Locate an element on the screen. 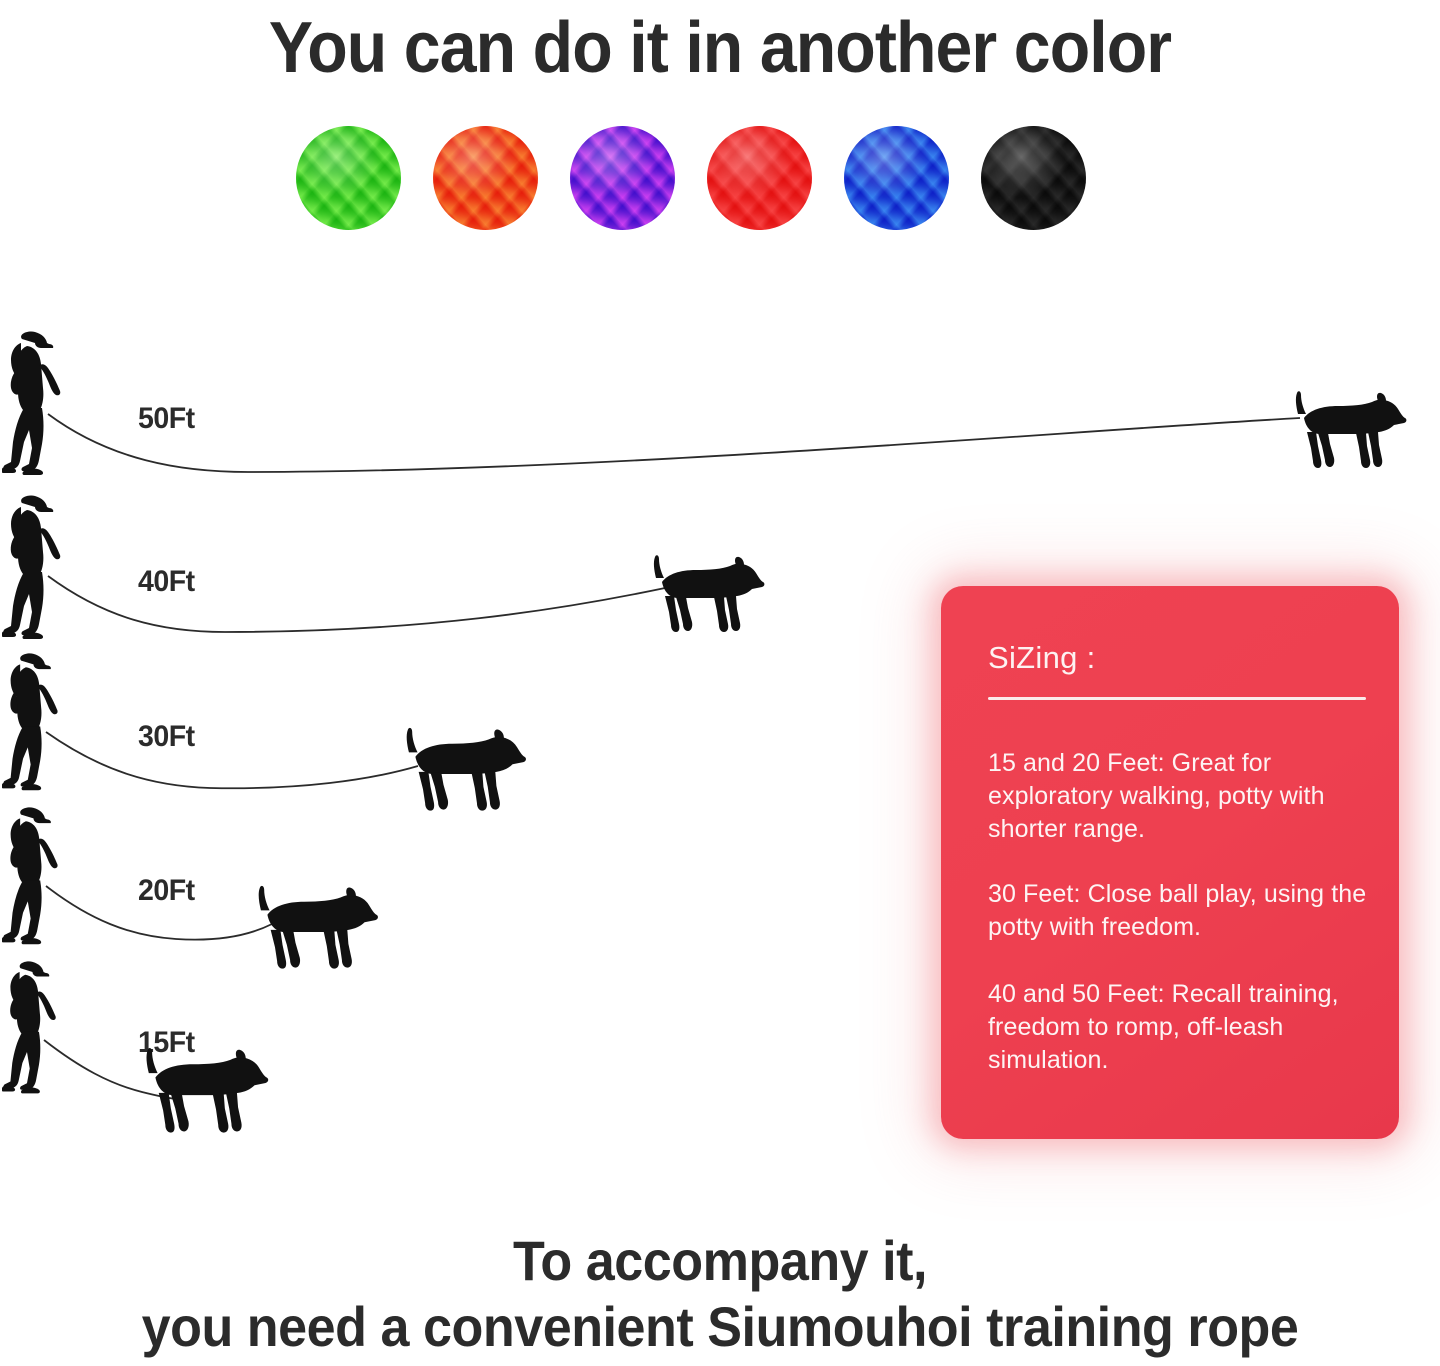 The image size is (1440, 1366). color-swatch-row is located at coordinates (721, 178).